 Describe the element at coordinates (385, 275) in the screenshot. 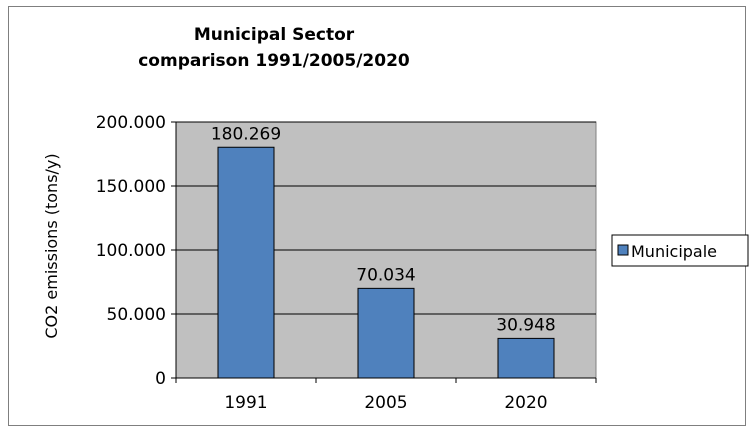

I see `data-label-2005: 70.034` at that location.